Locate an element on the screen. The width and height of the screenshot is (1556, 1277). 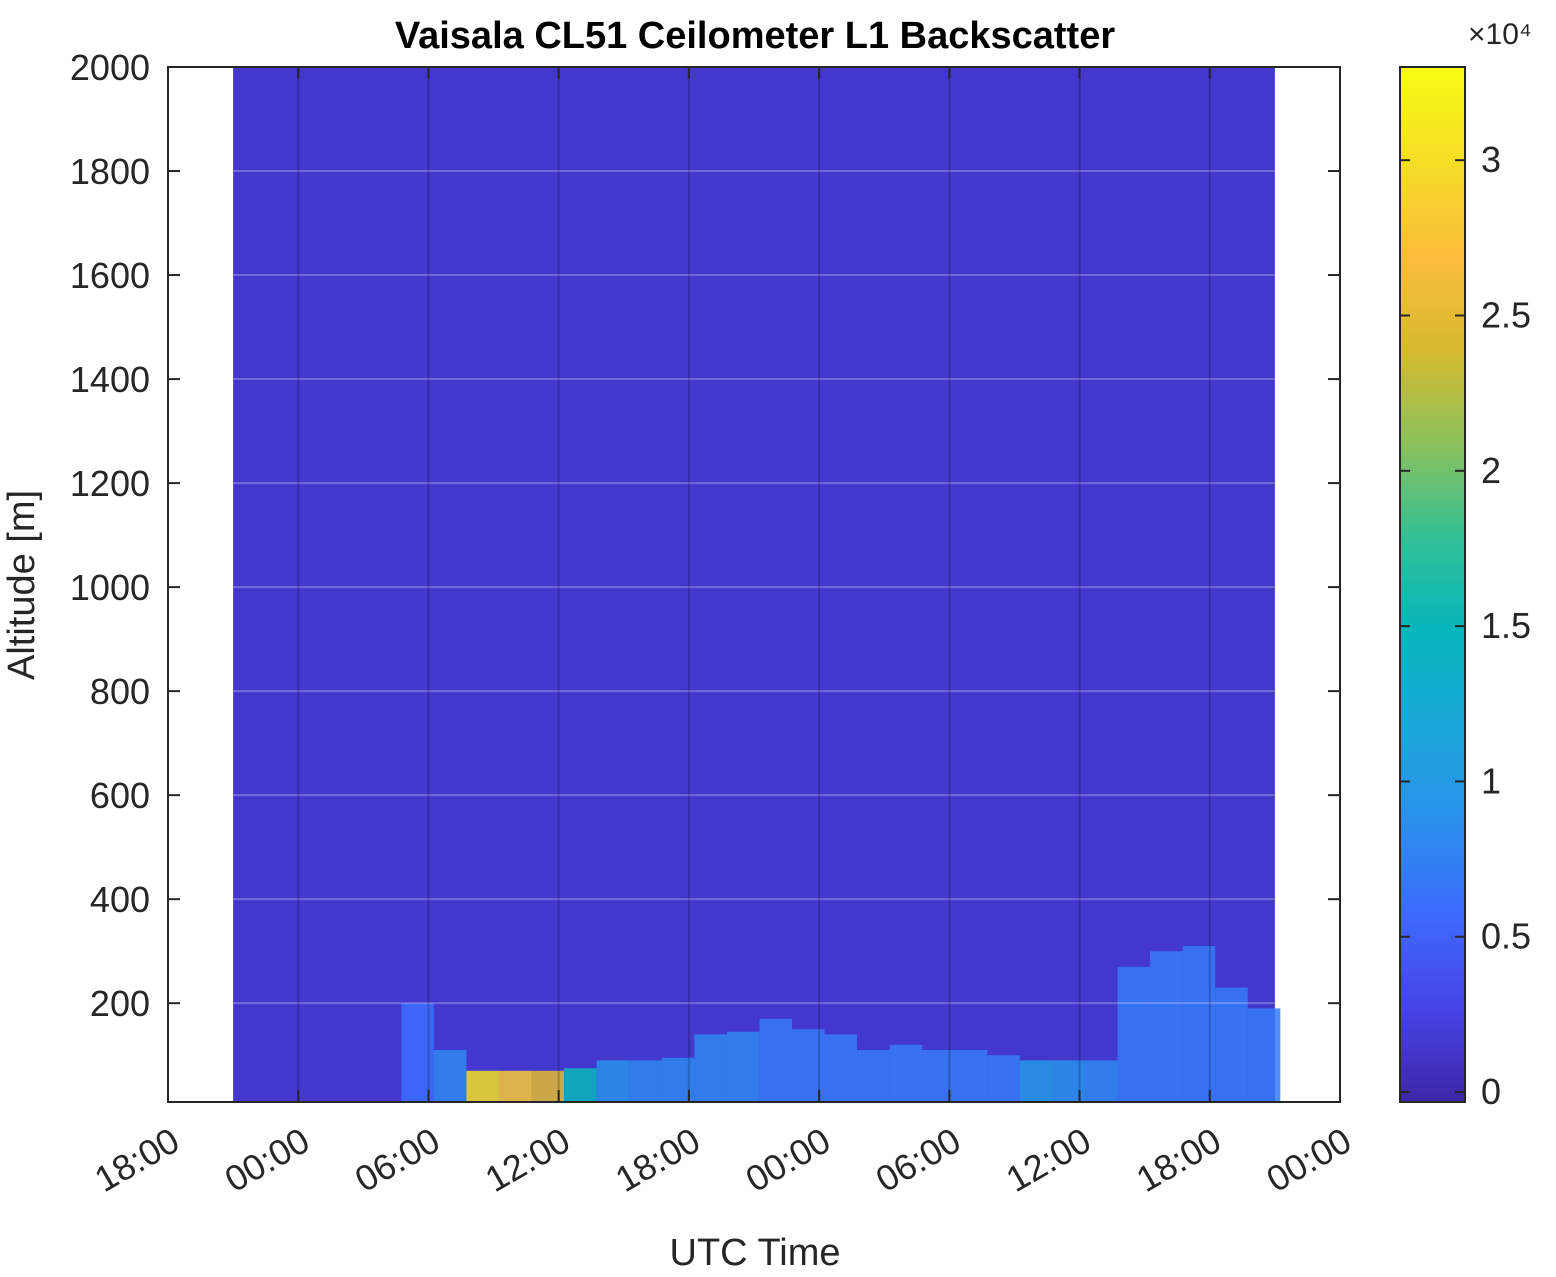
colorbar-tick-label: 1 is located at coordinates (1491, 780).